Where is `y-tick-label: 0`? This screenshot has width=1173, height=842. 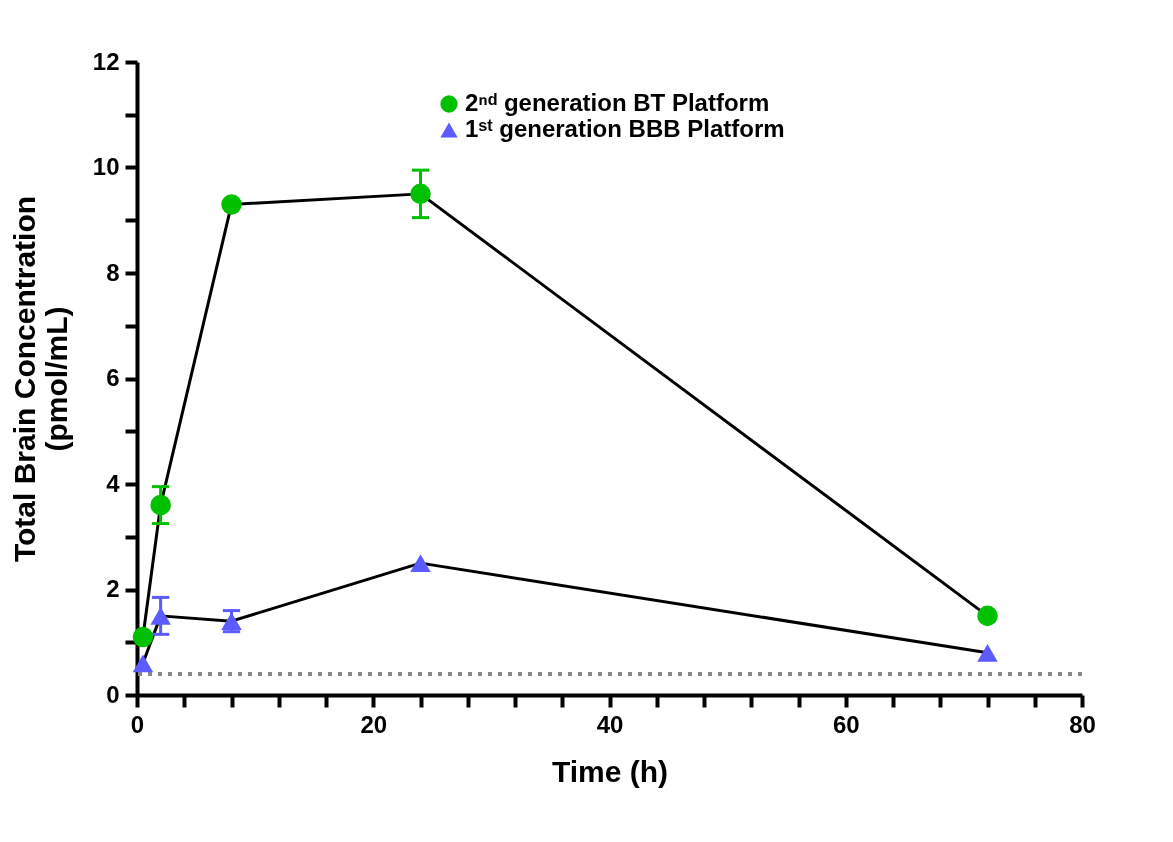 y-tick-label: 0 is located at coordinates (113, 694).